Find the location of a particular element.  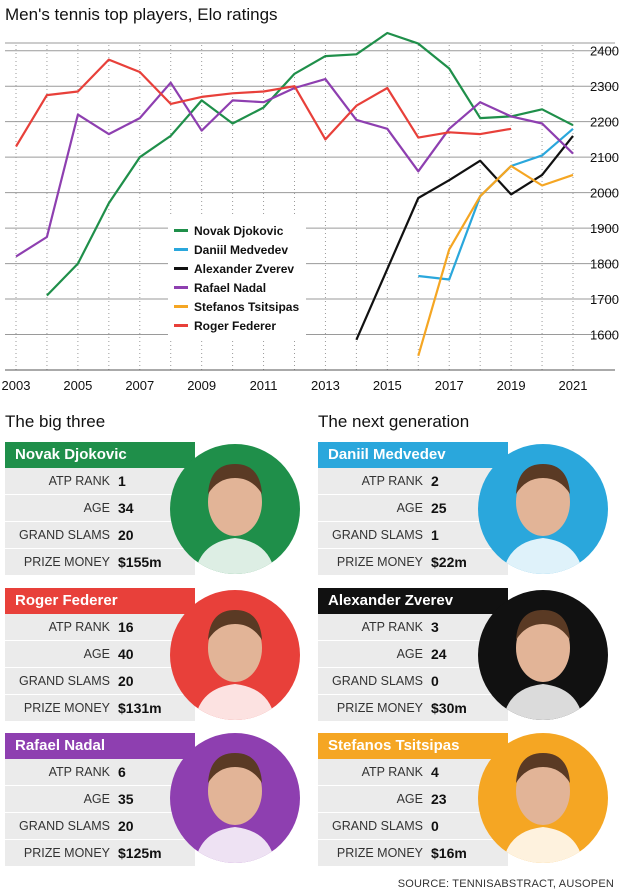

section-title-next-generation: The next generation is located at coordinates (394, 421).